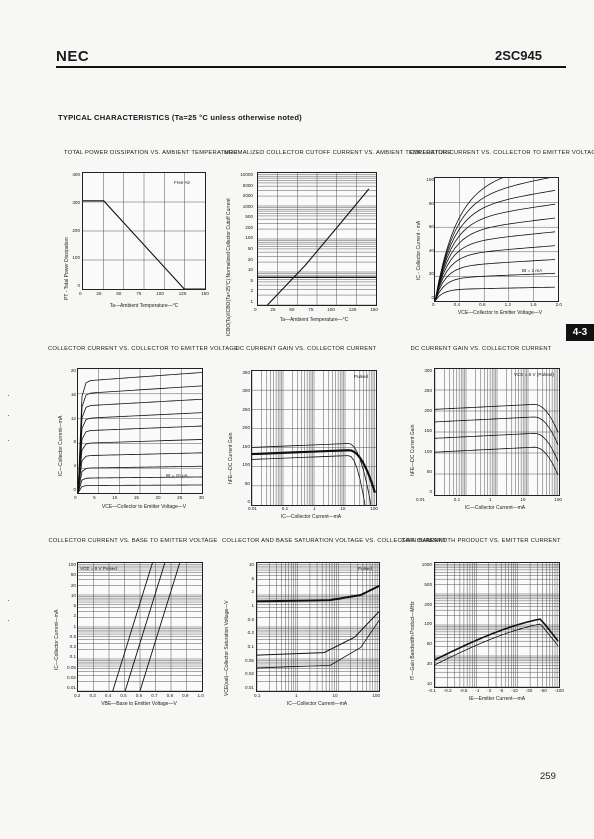  I want to click on x-ticks: -0.1 -0.2 -0.5 -1 -2 -5 -10 -20 -50 -100, so click(496, 690).